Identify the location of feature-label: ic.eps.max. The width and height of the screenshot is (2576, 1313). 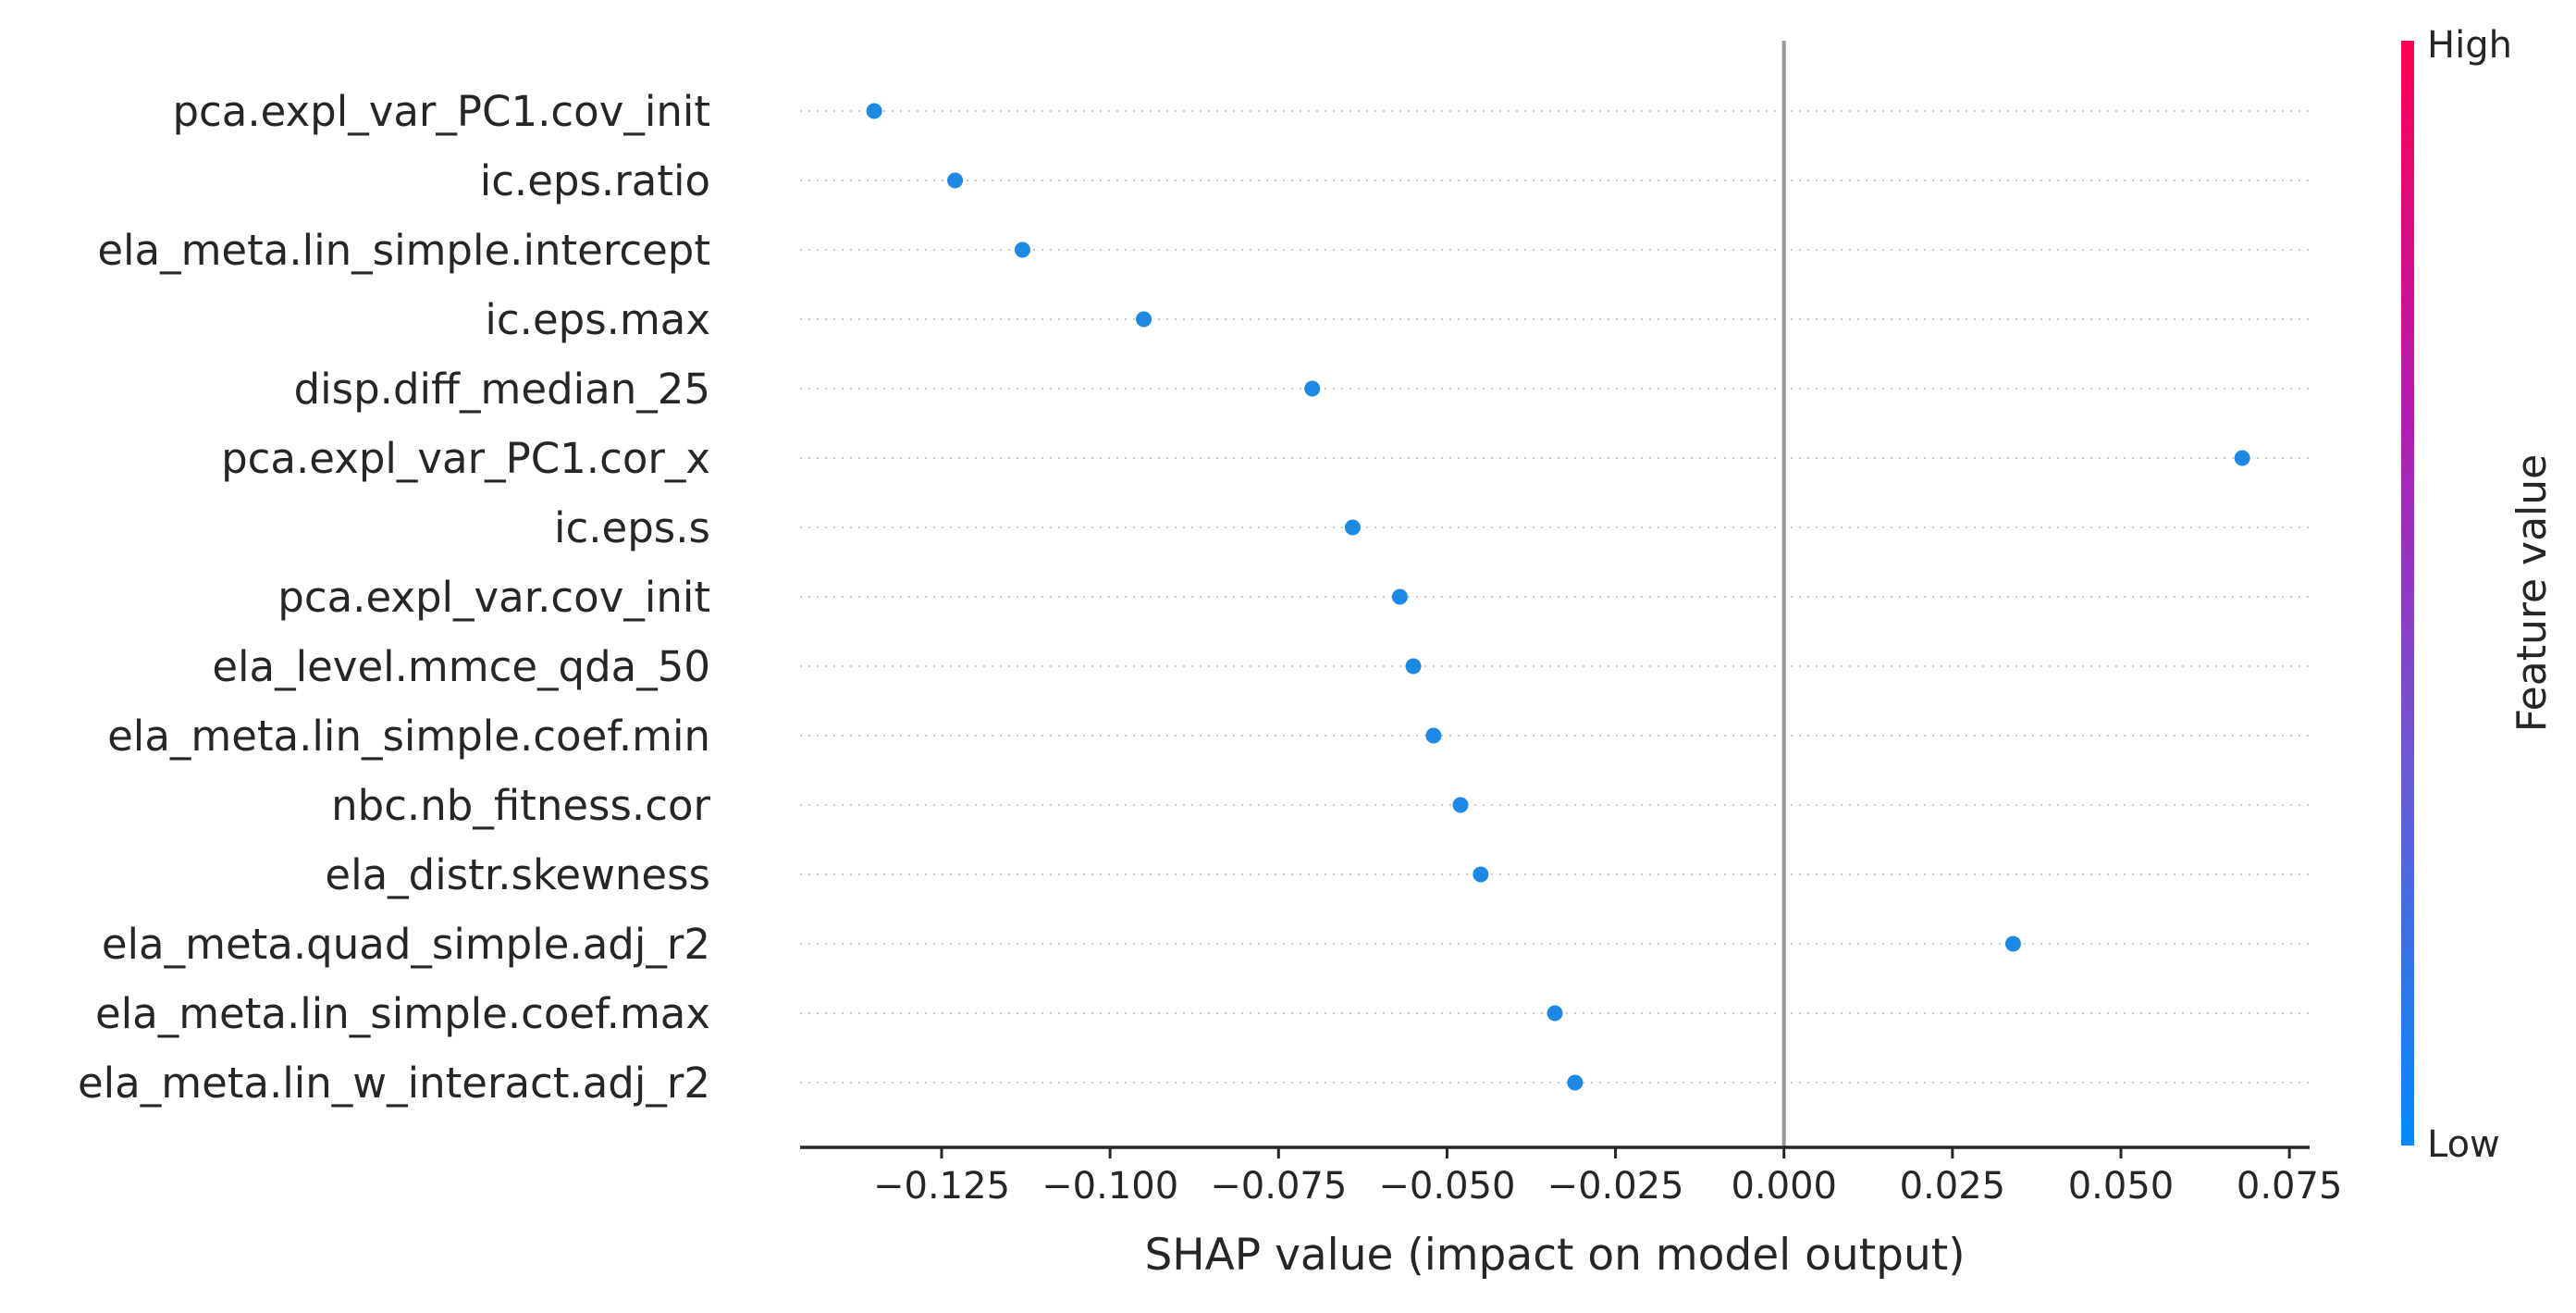
(597, 319).